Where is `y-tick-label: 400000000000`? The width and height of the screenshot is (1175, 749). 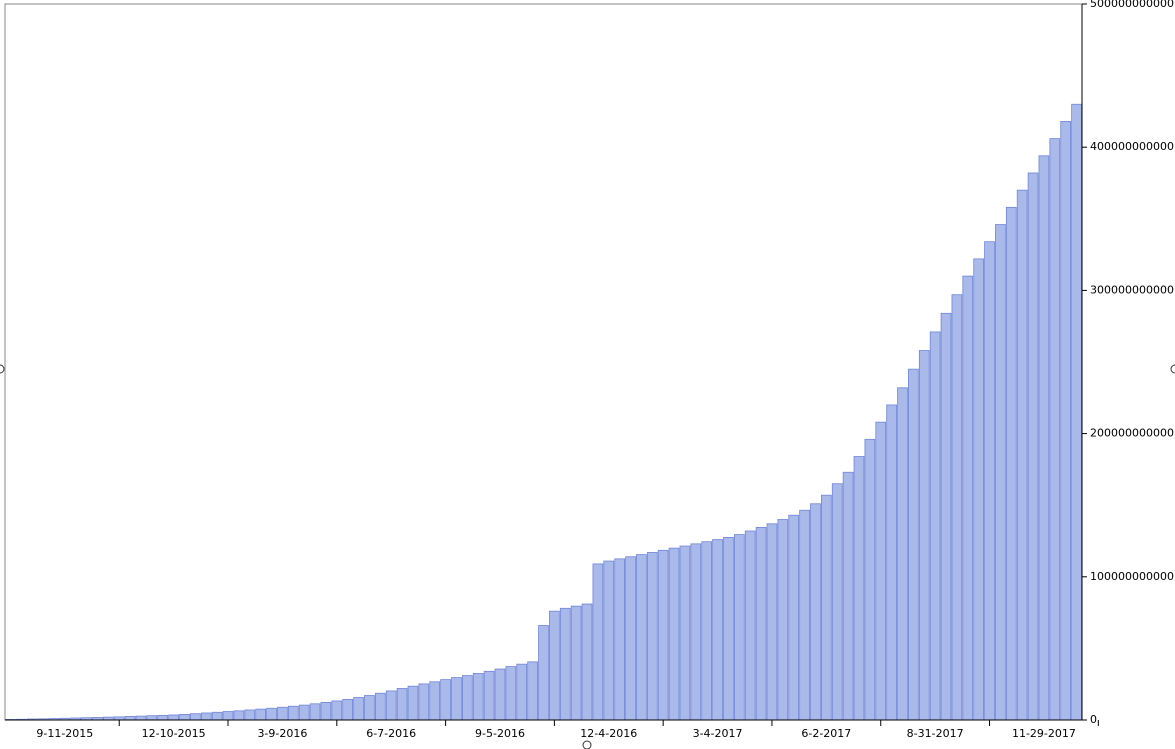
y-tick-label: 400000000000 is located at coordinates (1132, 146).